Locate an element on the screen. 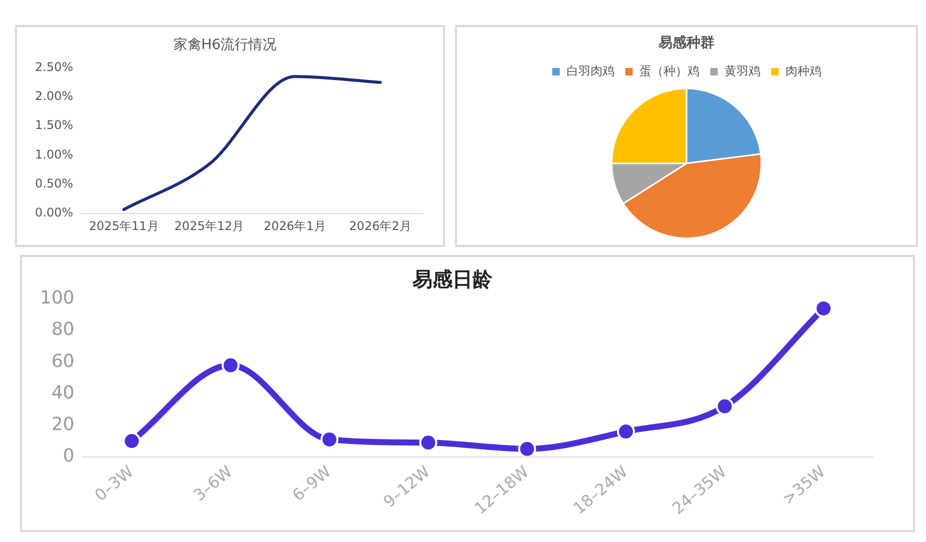  x-tick-label: 2025年11月 is located at coordinates (123, 225).